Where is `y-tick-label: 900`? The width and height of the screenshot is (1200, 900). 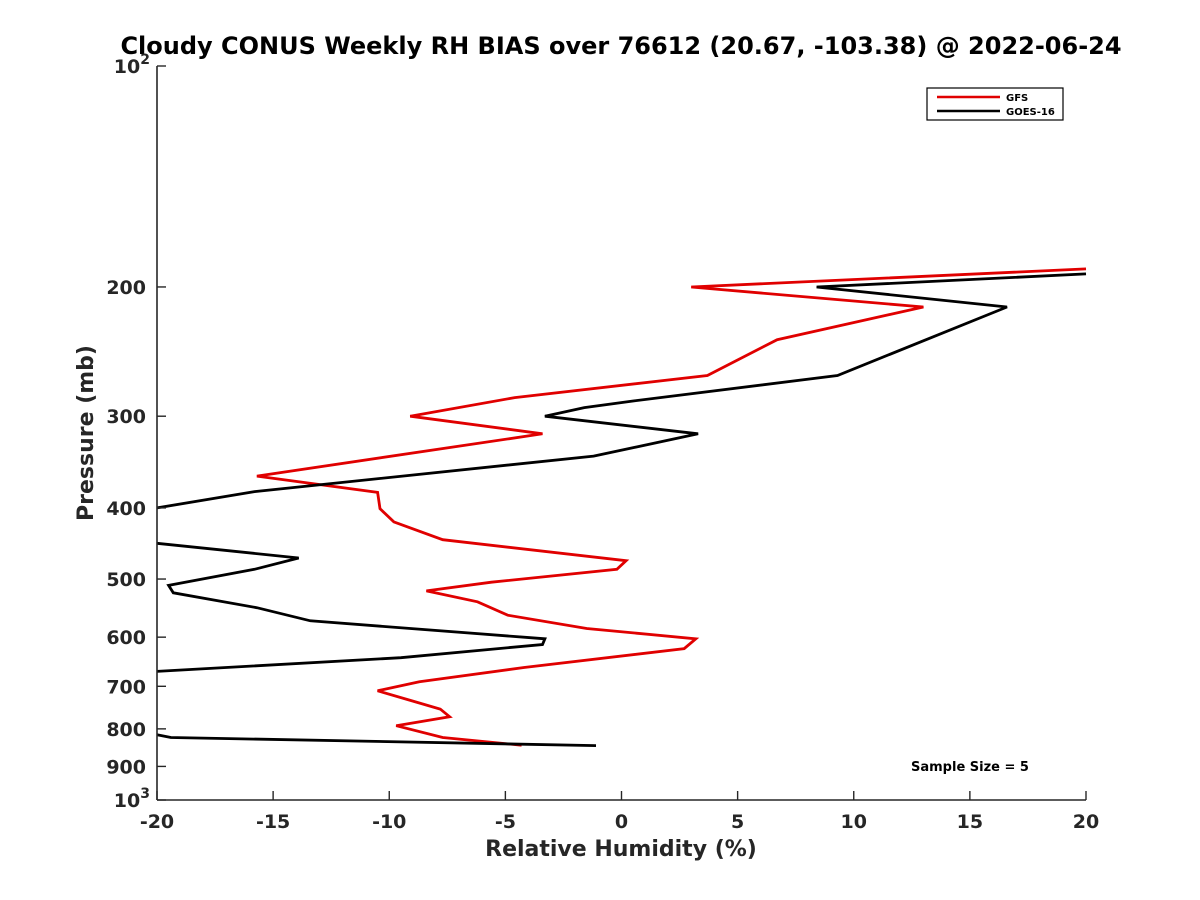
y-tick-label: 900 is located at coordinates (126, 767).